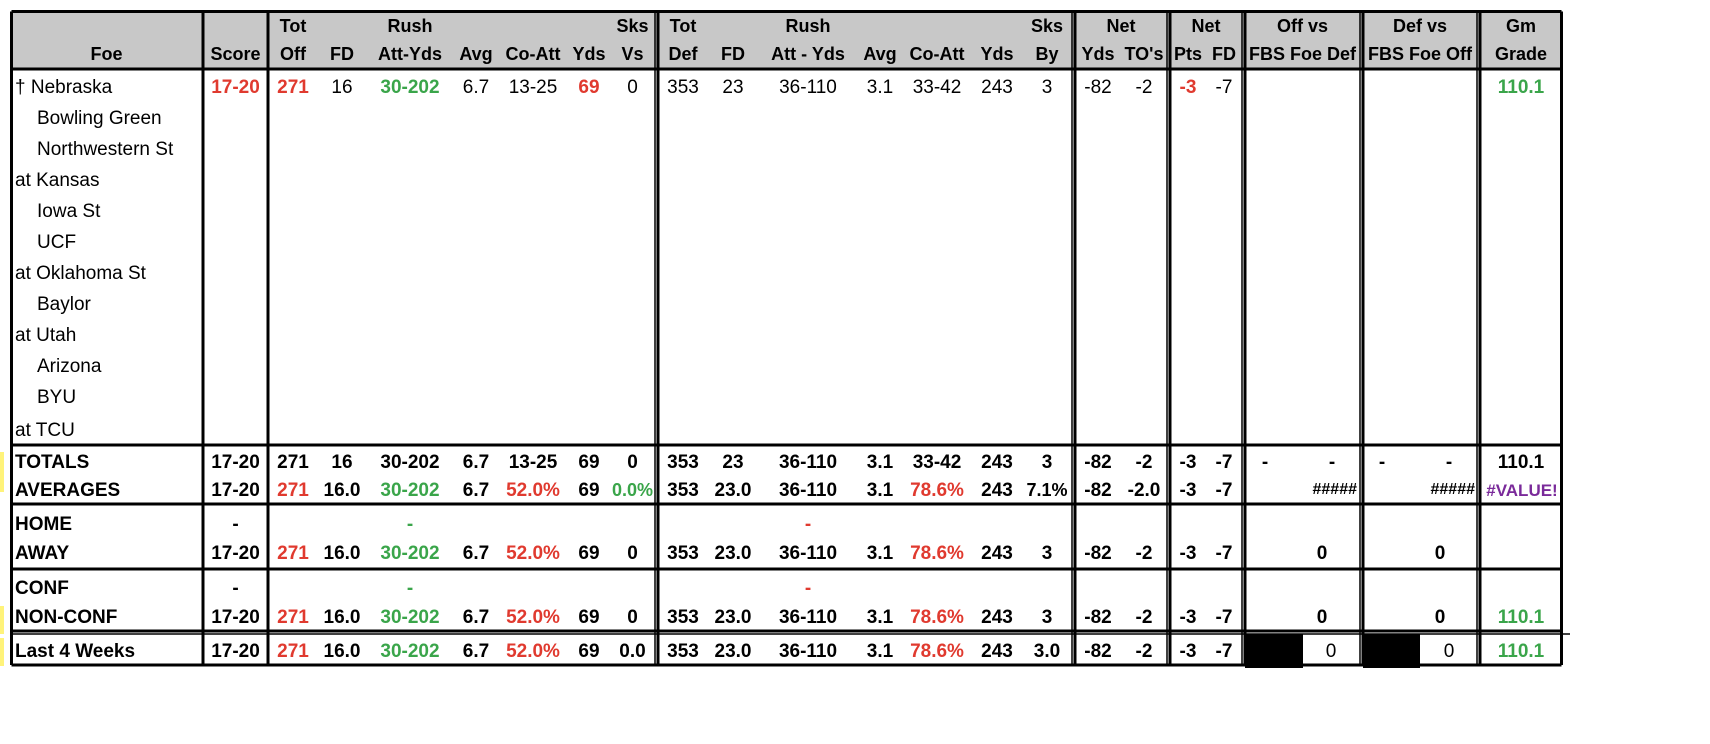 Image resolution: width=1710 pixels, height=744 pixels. Describe the element at coordinates (632, 617) in the screenshot. I see `nonconf-sks-vs: 0` at that location.